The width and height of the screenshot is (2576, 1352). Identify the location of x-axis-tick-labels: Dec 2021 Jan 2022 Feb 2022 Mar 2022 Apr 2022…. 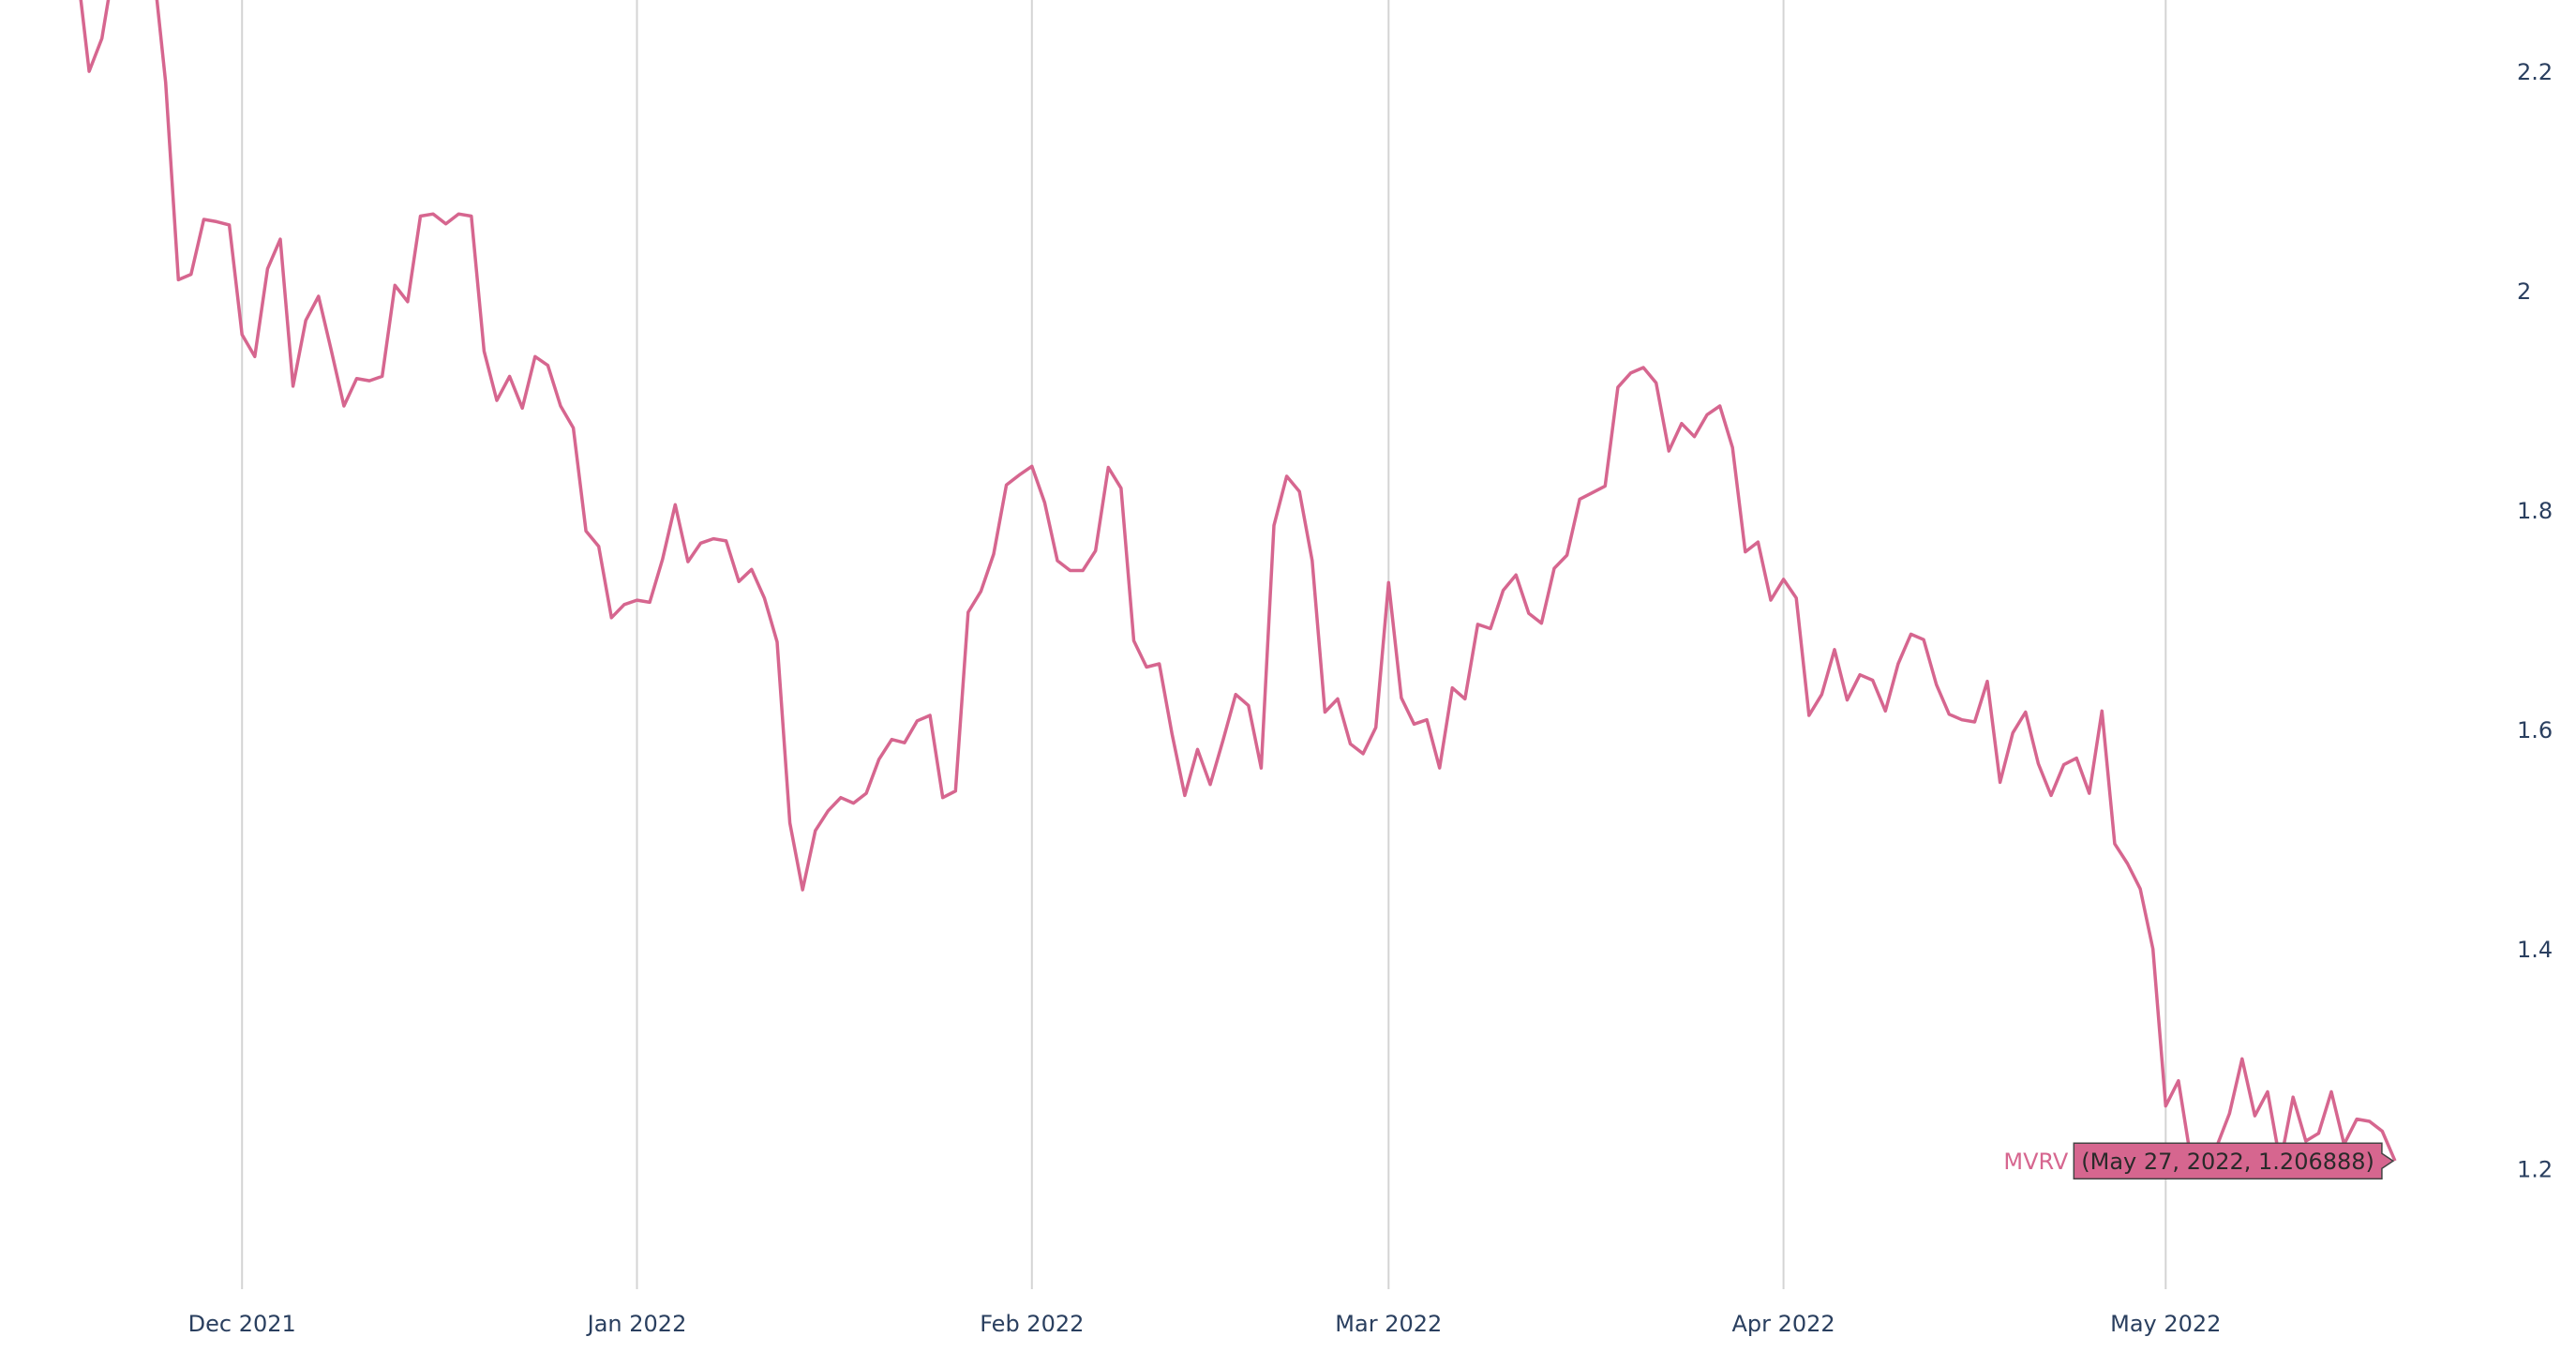
(1205, 1324).